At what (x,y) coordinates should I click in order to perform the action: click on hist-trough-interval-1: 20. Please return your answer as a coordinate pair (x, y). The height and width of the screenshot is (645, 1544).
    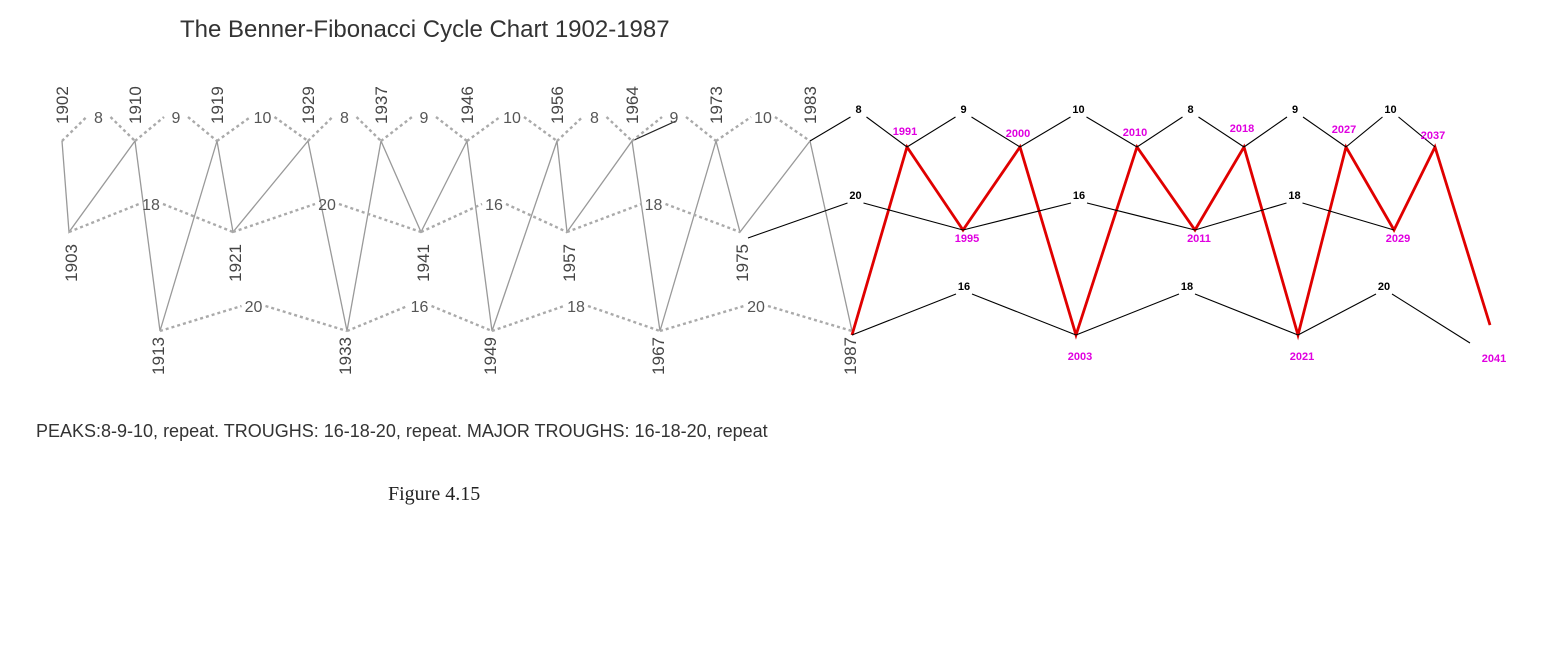
    Looking at the image, I should click on (327, 215).